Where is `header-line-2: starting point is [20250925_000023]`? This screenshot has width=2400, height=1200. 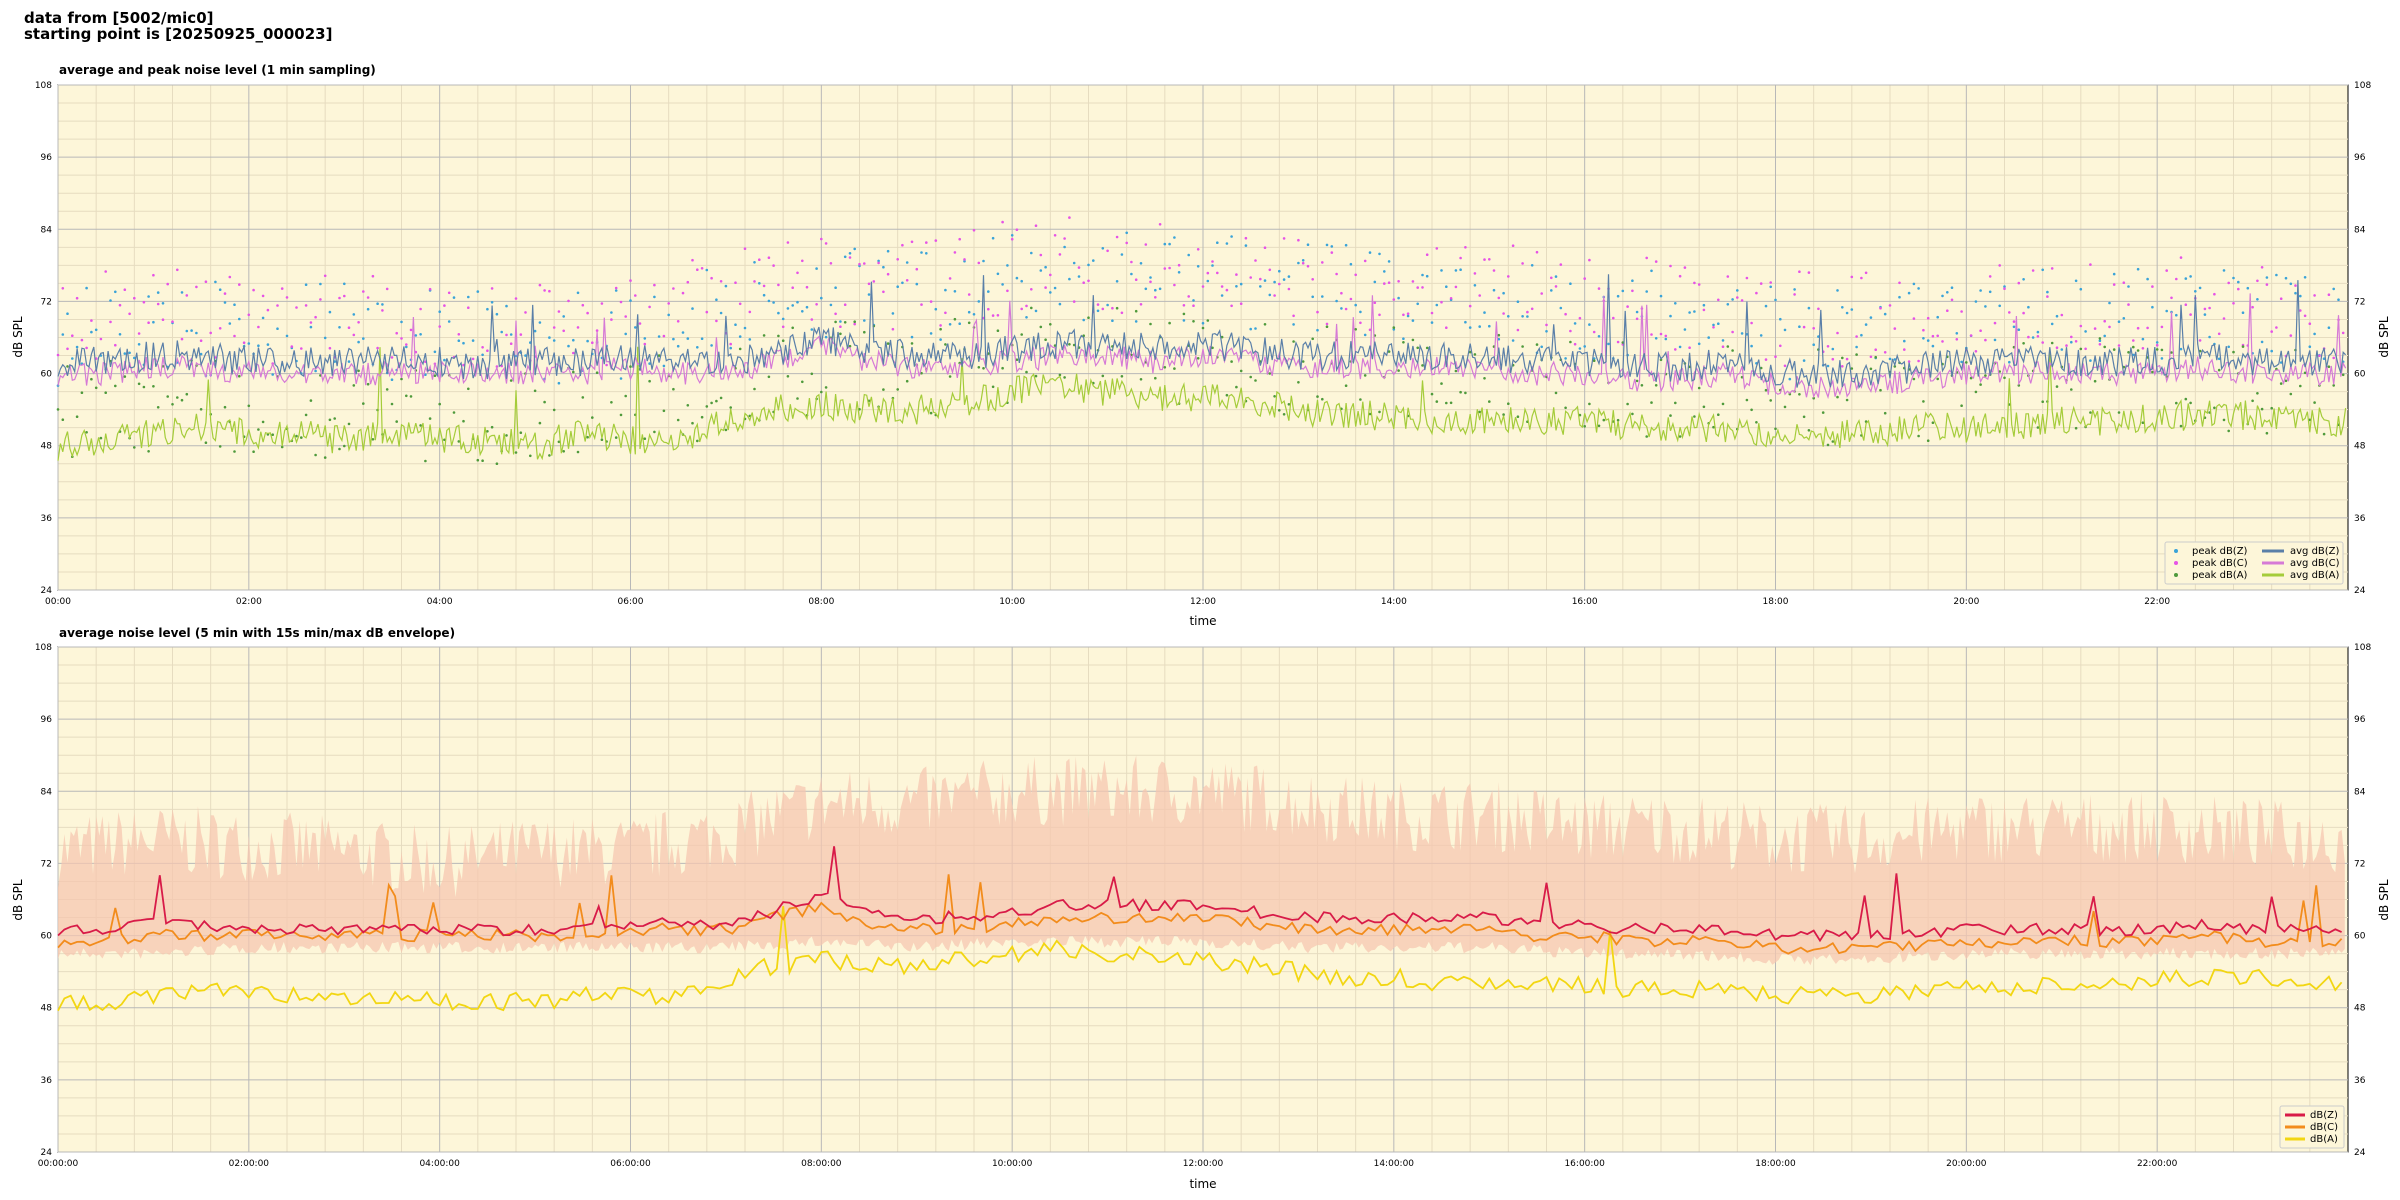
header-line-2: starting point is [20250925_000023] is located at coordinates (178, 34).